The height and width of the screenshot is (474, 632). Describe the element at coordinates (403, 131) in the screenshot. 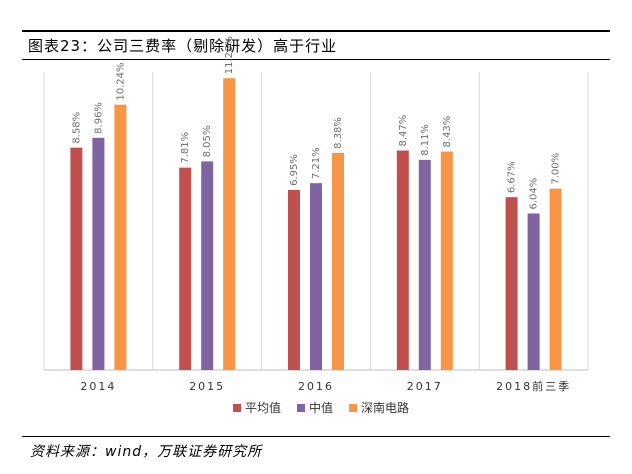

I see `data-label: 8.47%` at that location.